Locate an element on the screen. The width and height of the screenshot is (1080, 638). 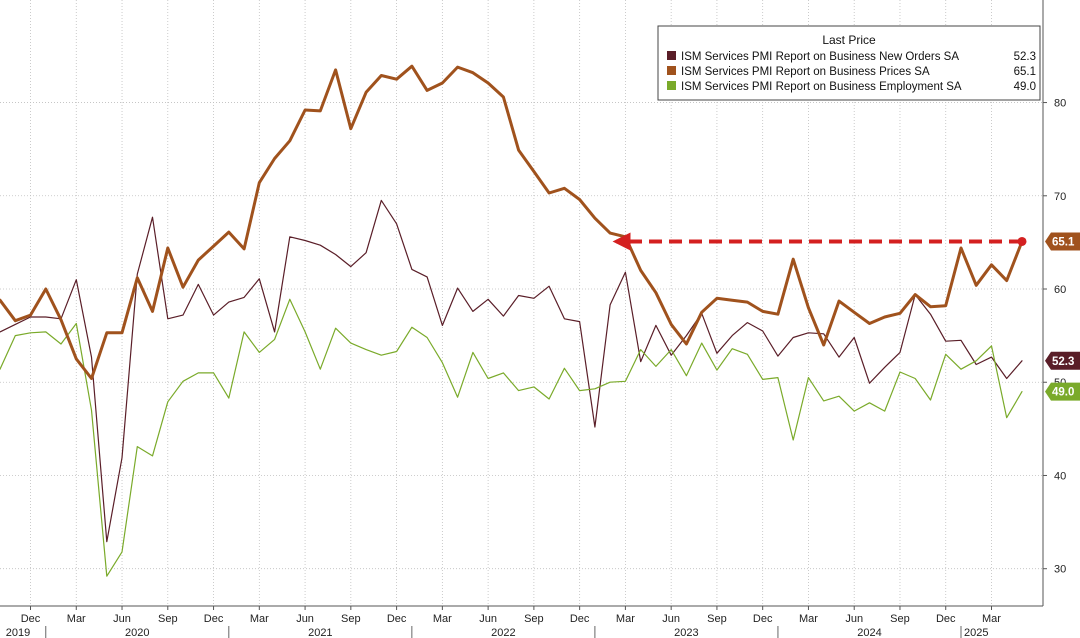
annotation-endpoint is located at coordinates (1022, 241).